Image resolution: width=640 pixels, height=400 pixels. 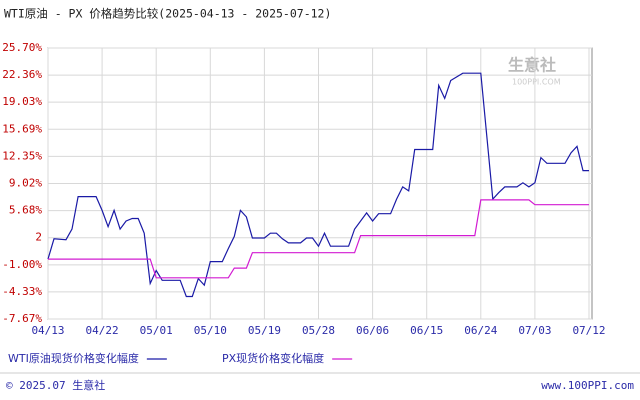 What do you see at coordinates (22, 47) in the screenshot?
I see `y-tick-label: 25.70%` at bounding box center [22, 47].